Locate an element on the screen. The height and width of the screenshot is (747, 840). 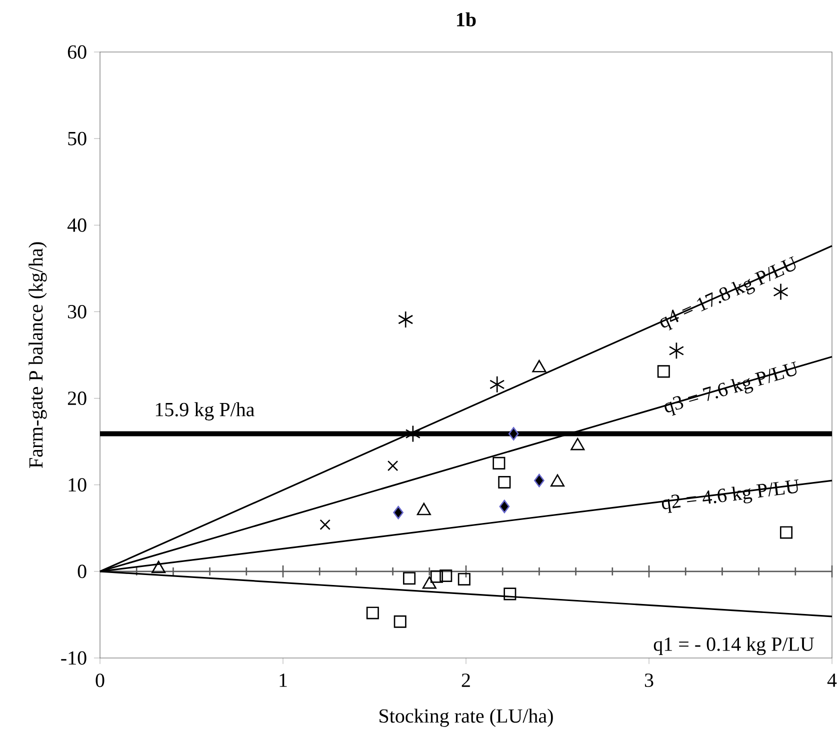
y-tick-label: 10 is located at coordinates (77, 485).